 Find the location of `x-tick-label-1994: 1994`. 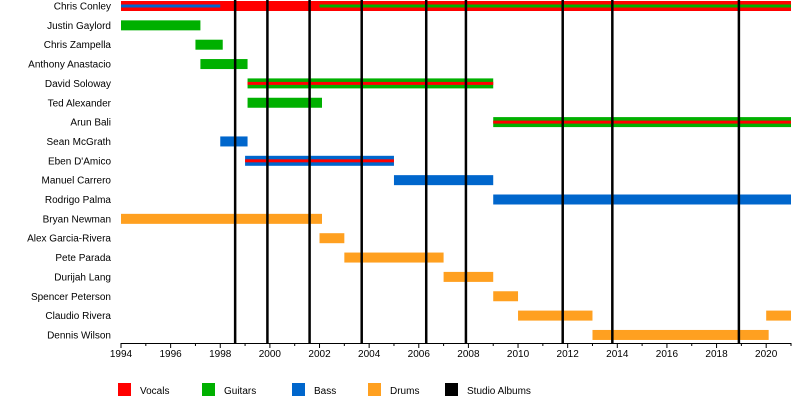

x-tick-label-1994: 1994 is located at coordinates (121, 354).